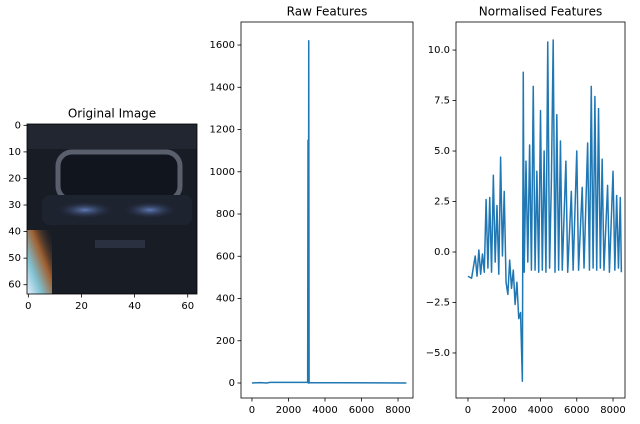 The height and width of the screenshot is (424, 640). What do you see at coordinates (112, 114) in the screenshot?
I see `axes-title: Original Image` at bounding box center [112, 114].